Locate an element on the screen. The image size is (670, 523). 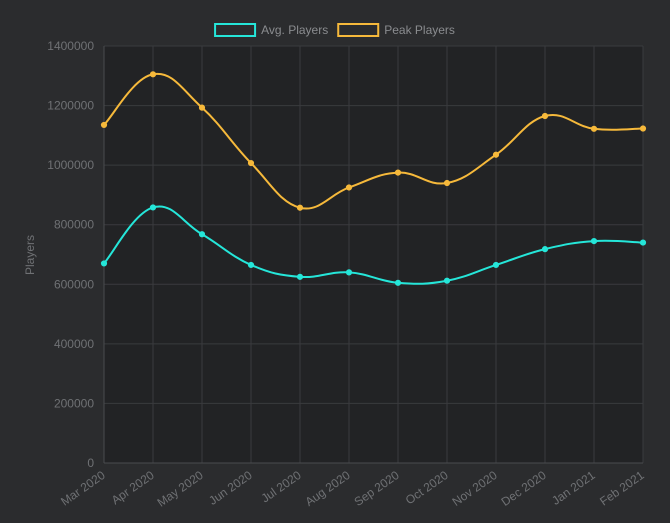
legend-swatch-avg-players is located at coordinates (235, 30).